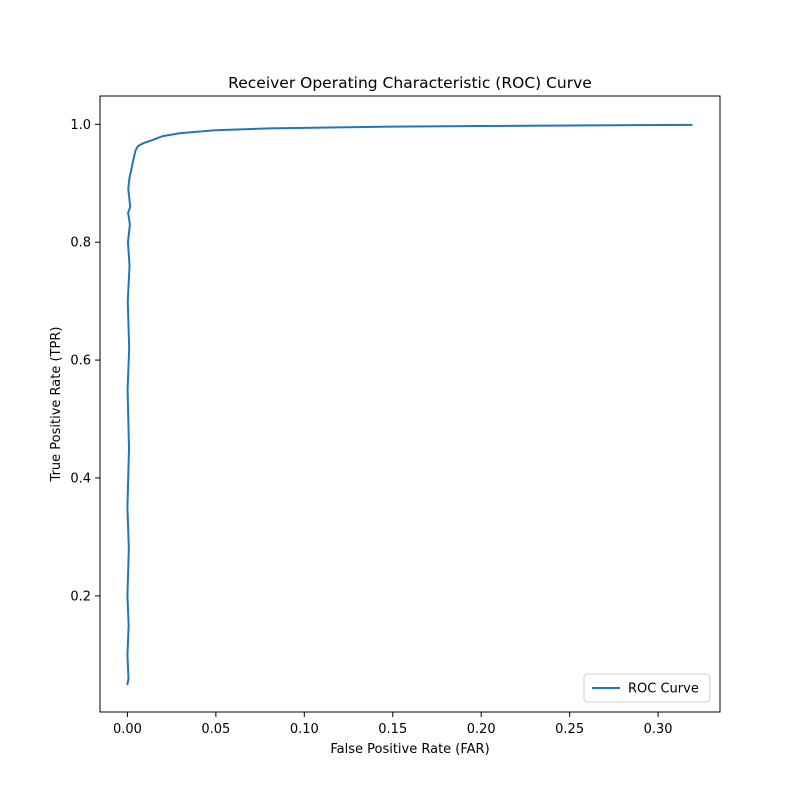 The height and width of the screenshot is (800, 800). Describe the element at coordinates (569, 729) in the screenshot. I see `x-tick-label: 0.25` at that location.